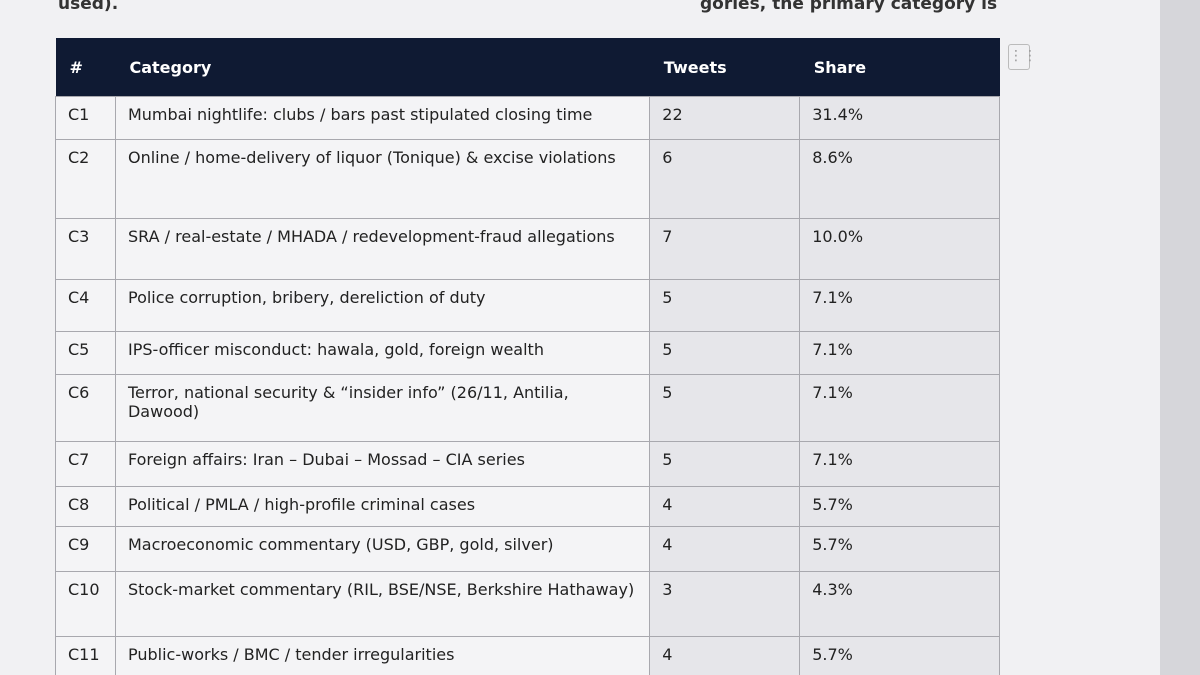 The image size is (1200, 675). I want to click on row-id: C11, so click(85, 655).